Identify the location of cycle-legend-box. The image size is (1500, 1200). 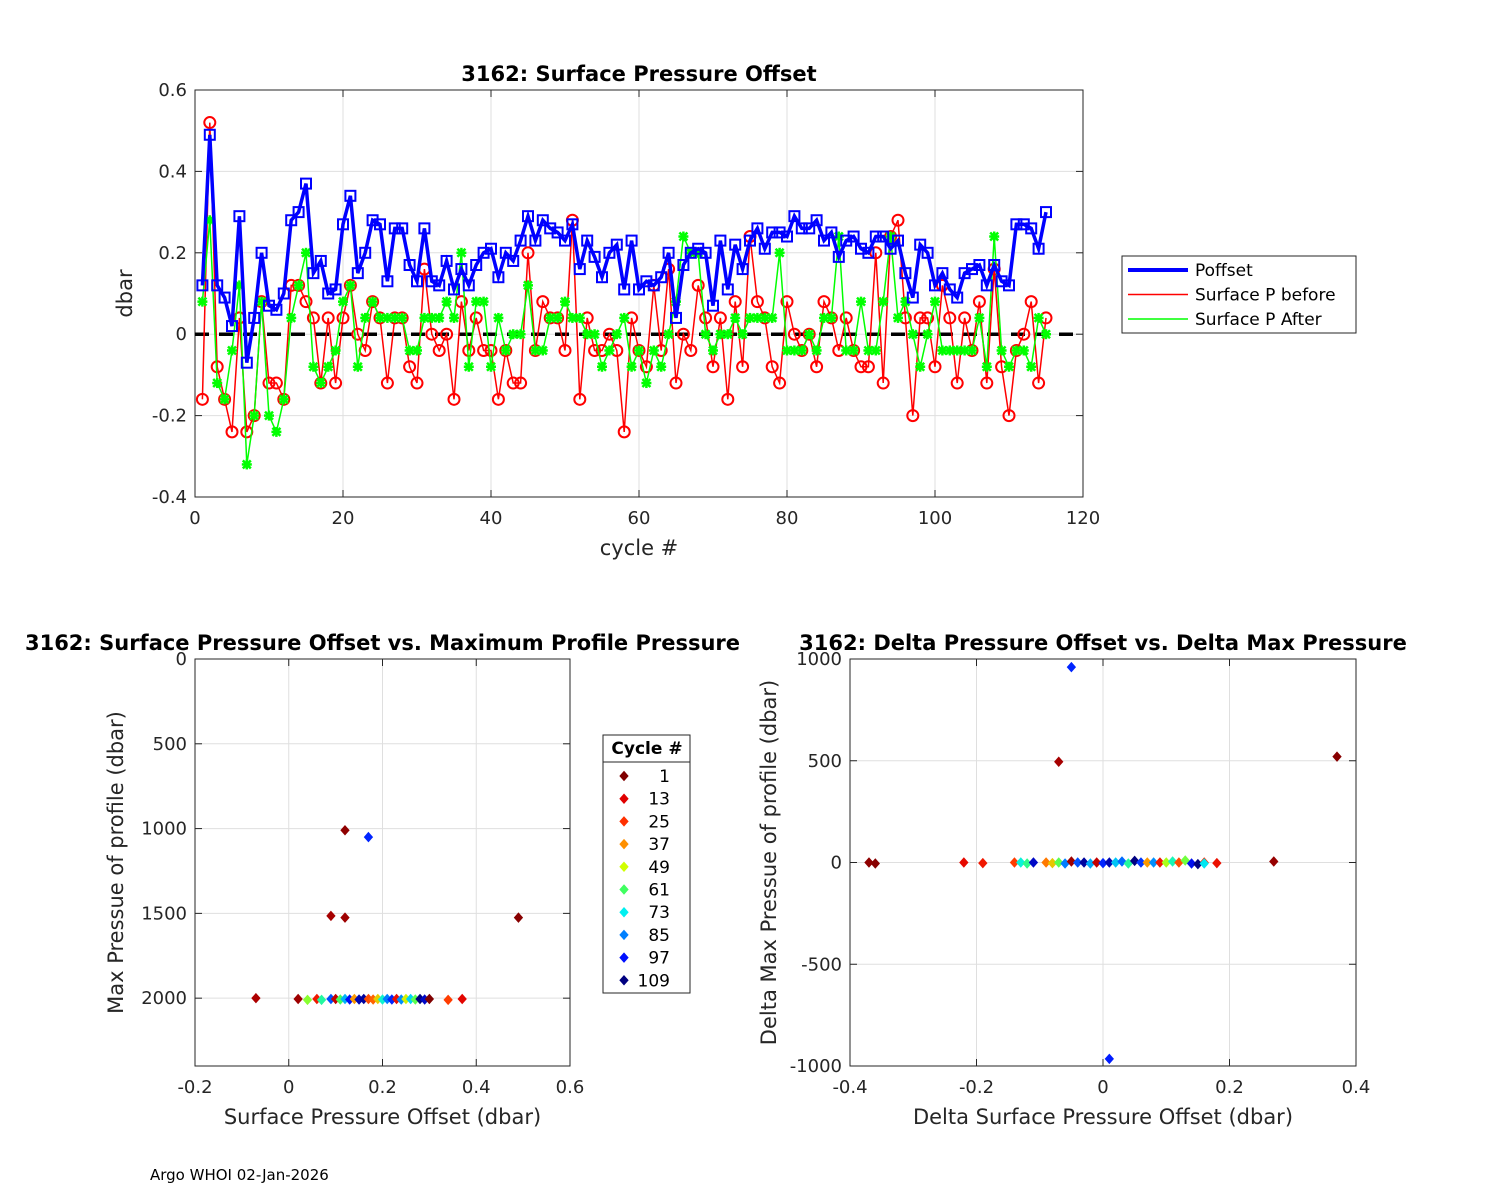
(646, 864).